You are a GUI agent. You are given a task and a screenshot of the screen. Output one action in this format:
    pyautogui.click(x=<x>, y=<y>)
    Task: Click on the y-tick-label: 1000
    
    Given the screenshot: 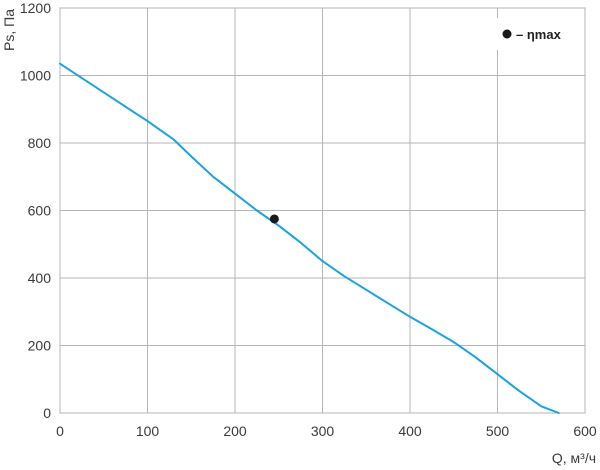 What is the action you would take?
    pyautogui.click(x=35, y=76)
    